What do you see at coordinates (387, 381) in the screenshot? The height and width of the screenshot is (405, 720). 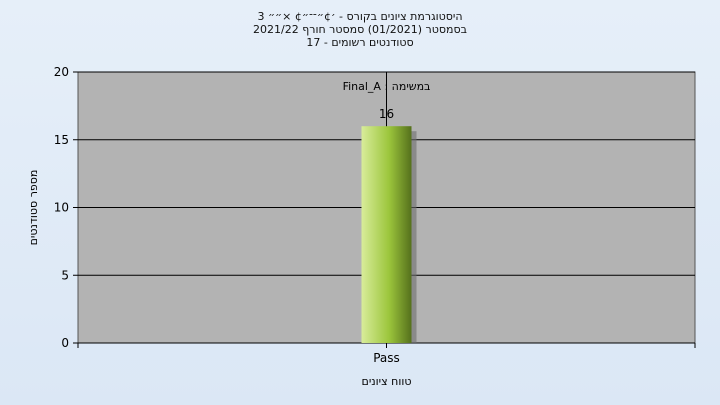 I see `x-axis-label: טווח ציונים` at bounding box center [387, 381].